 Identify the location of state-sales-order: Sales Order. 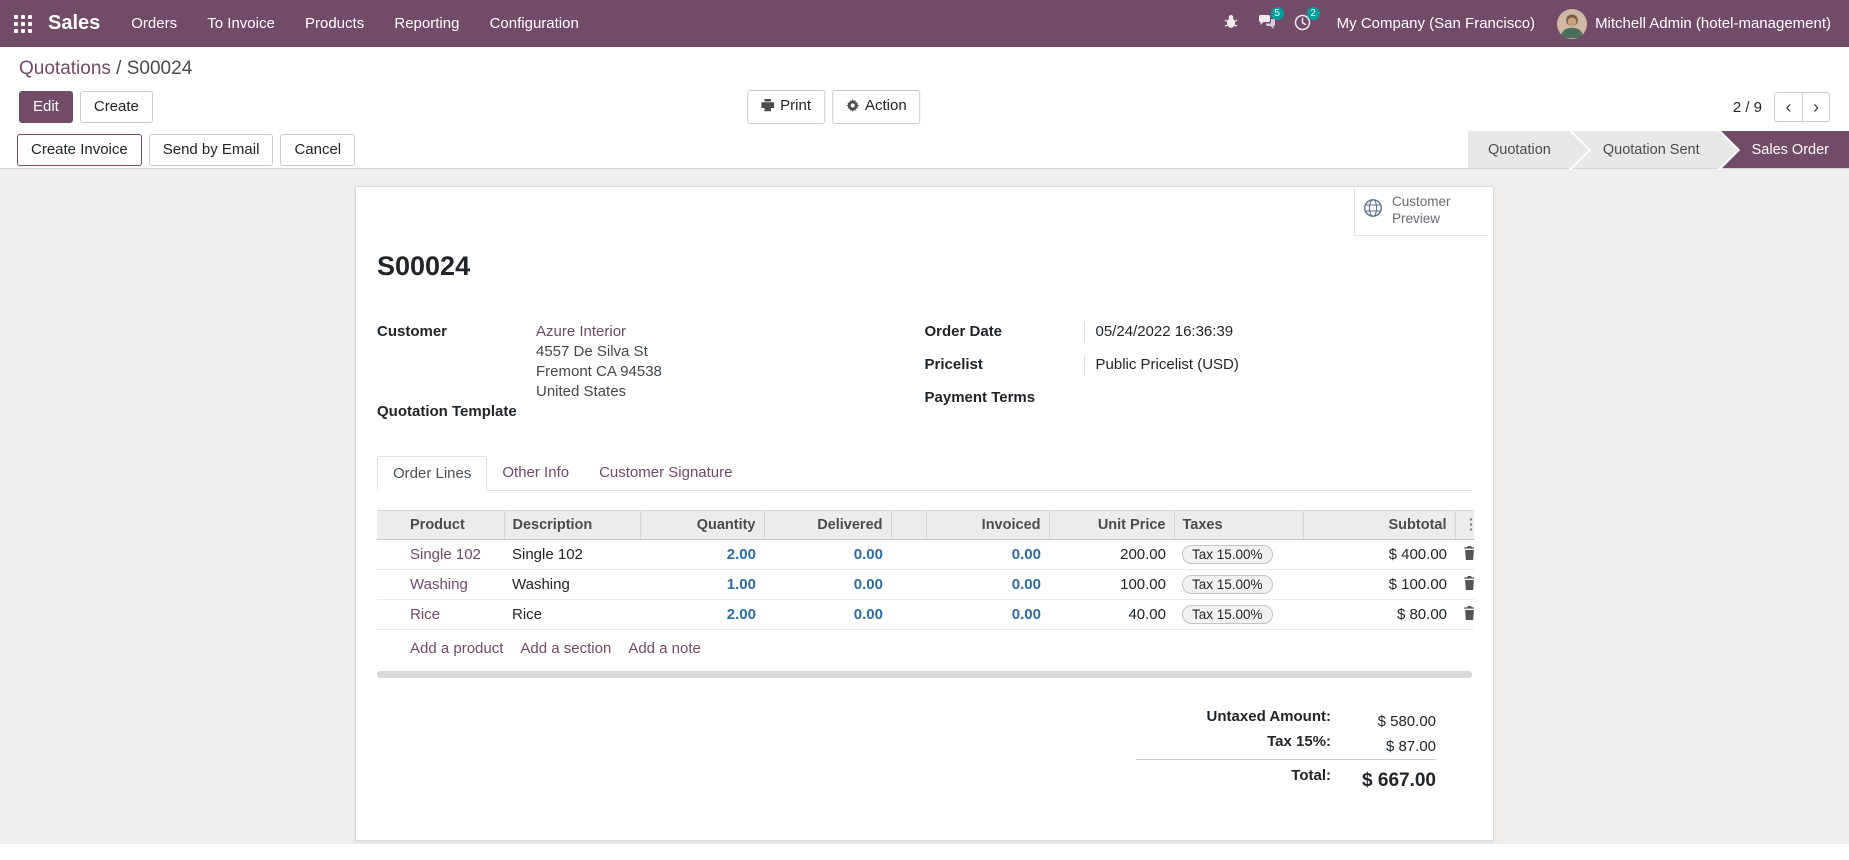
(1784, 149).